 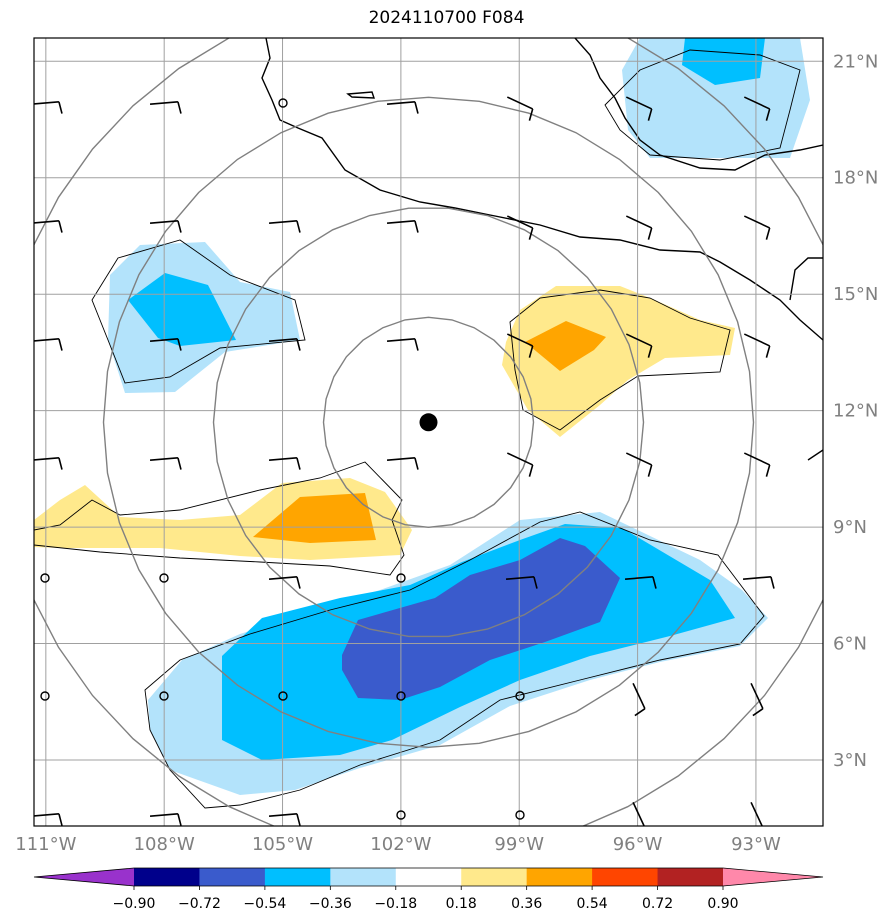 What do you see at coordinates (330, 904) in the screenshot?
I see `colorbar-tick-label: −0.36` at bounding box center [330, 904].